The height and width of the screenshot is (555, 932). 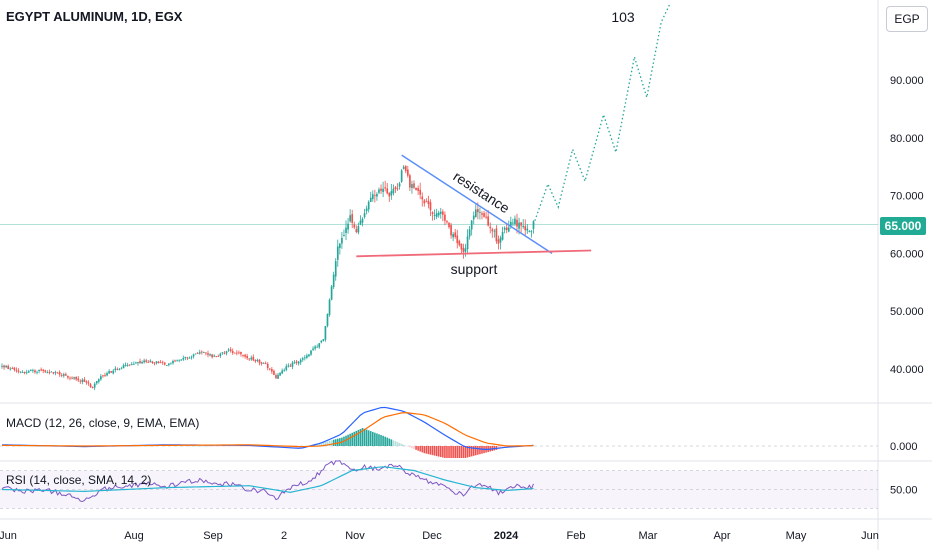 What do you see at coordinates (94, 16) in the screenshot?
I see `chart-title: EGYPT ALUMINUM, 1D, EGX` at bounding box center [94, 16].